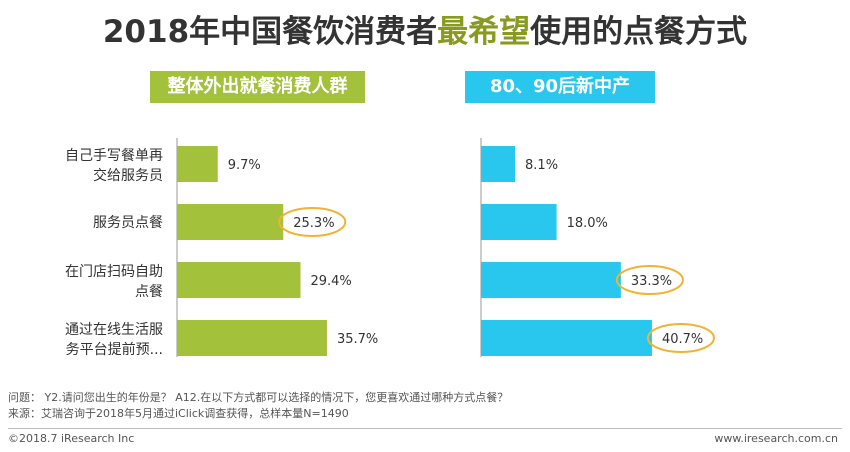 This screenshot has width=850, height=452. What do you see at coordinates (128, 175) in the screenshot?
I see `category-label: 交给服务员` at bounding box center [128, 175].